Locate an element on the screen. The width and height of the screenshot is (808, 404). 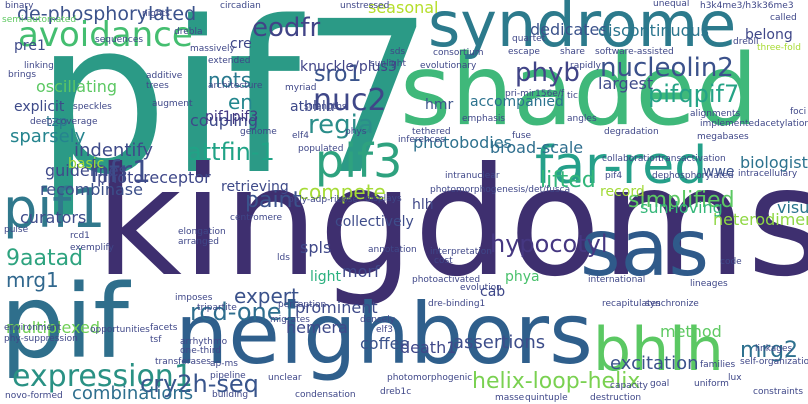
cloud-word: sds is located at coordinates (398, 52).